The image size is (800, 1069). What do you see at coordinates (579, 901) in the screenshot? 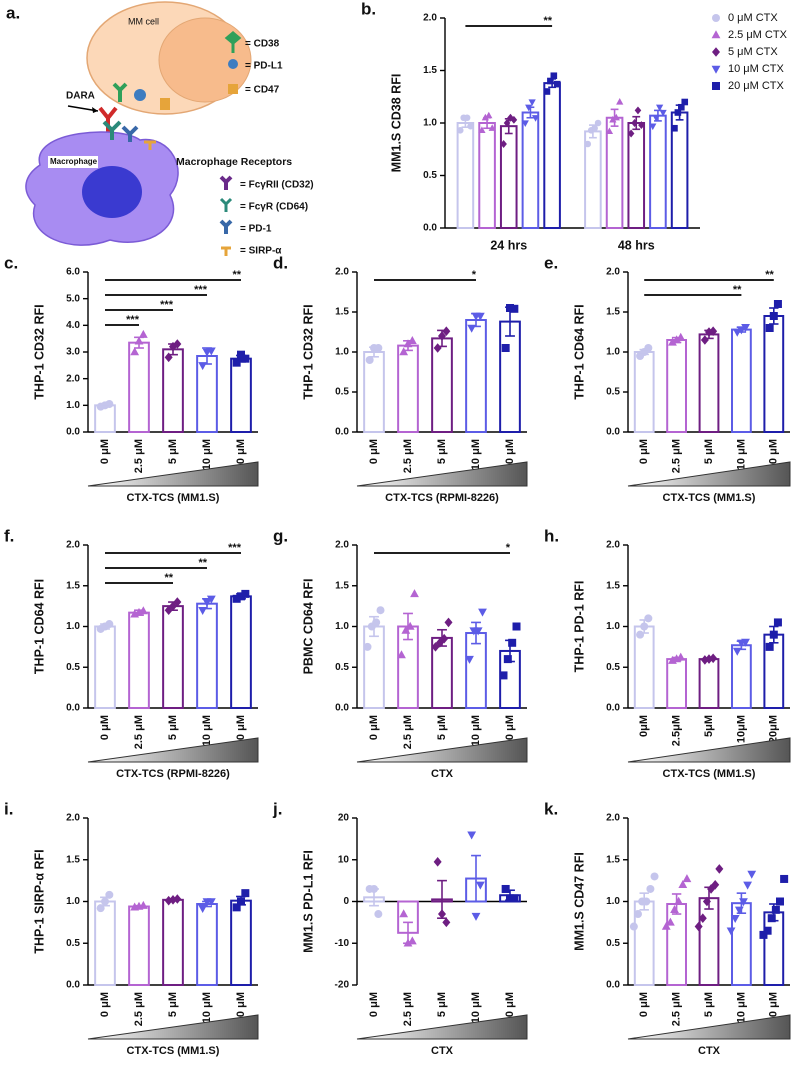
I see `y-axis-label: MM1.S CD47 RFI` at bounding box center [579, 901].